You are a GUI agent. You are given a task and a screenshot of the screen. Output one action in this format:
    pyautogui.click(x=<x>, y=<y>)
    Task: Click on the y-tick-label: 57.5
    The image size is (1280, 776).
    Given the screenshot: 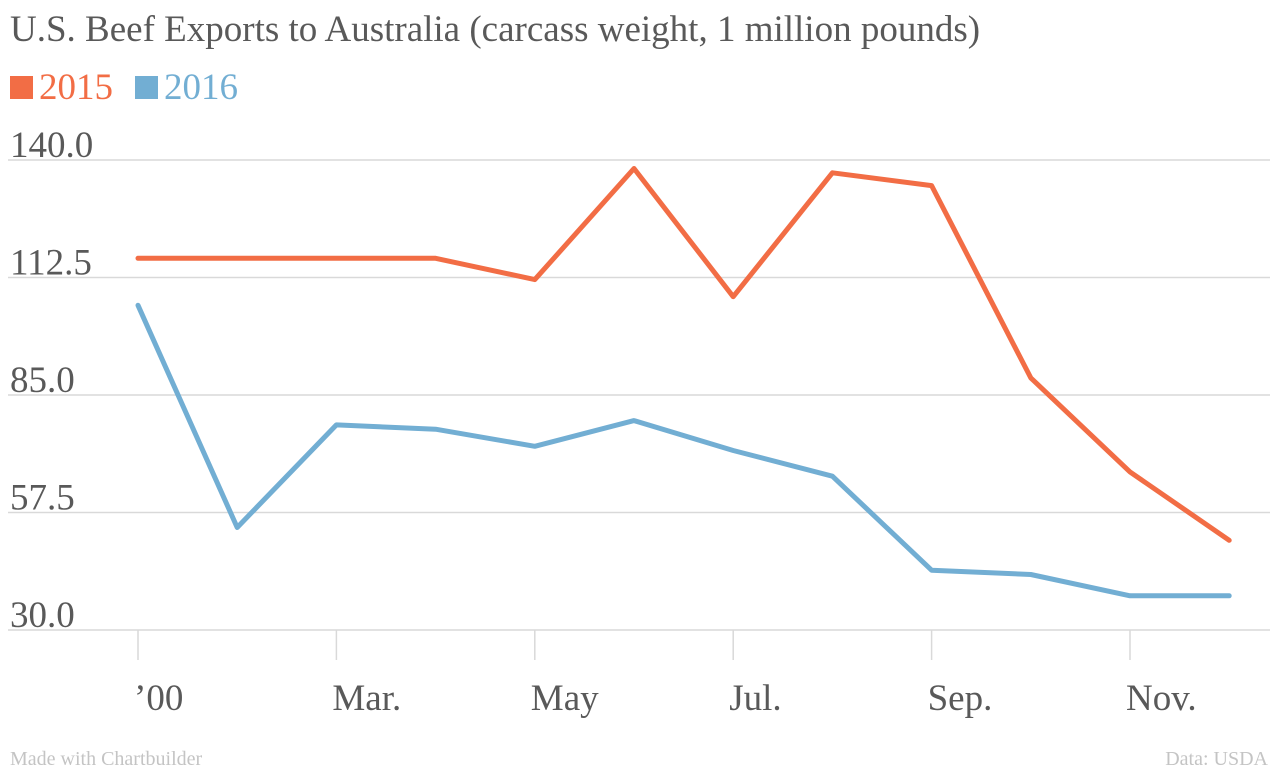 What is the action you would take?
    pyautogui.click(x=42, y=498)
    